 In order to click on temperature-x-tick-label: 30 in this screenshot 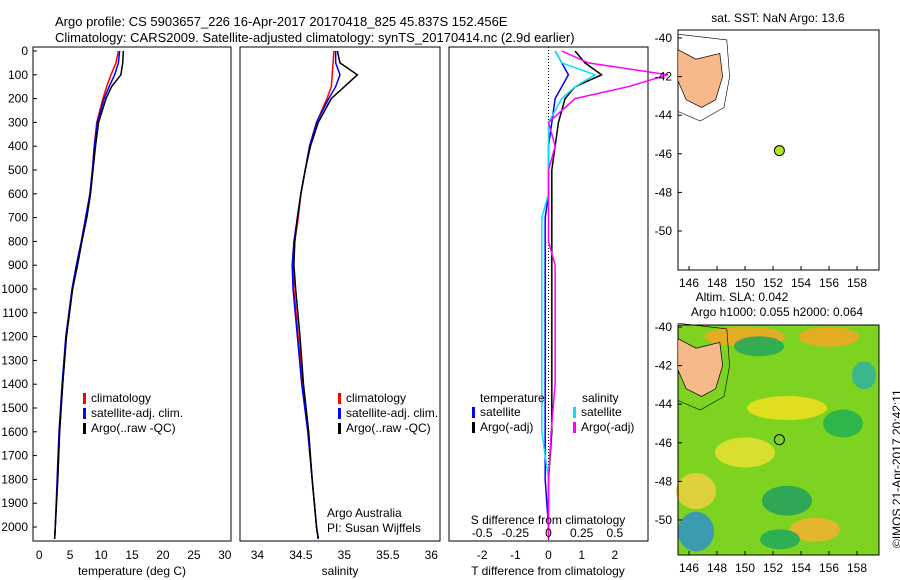, I will do `click(225, 555)`.